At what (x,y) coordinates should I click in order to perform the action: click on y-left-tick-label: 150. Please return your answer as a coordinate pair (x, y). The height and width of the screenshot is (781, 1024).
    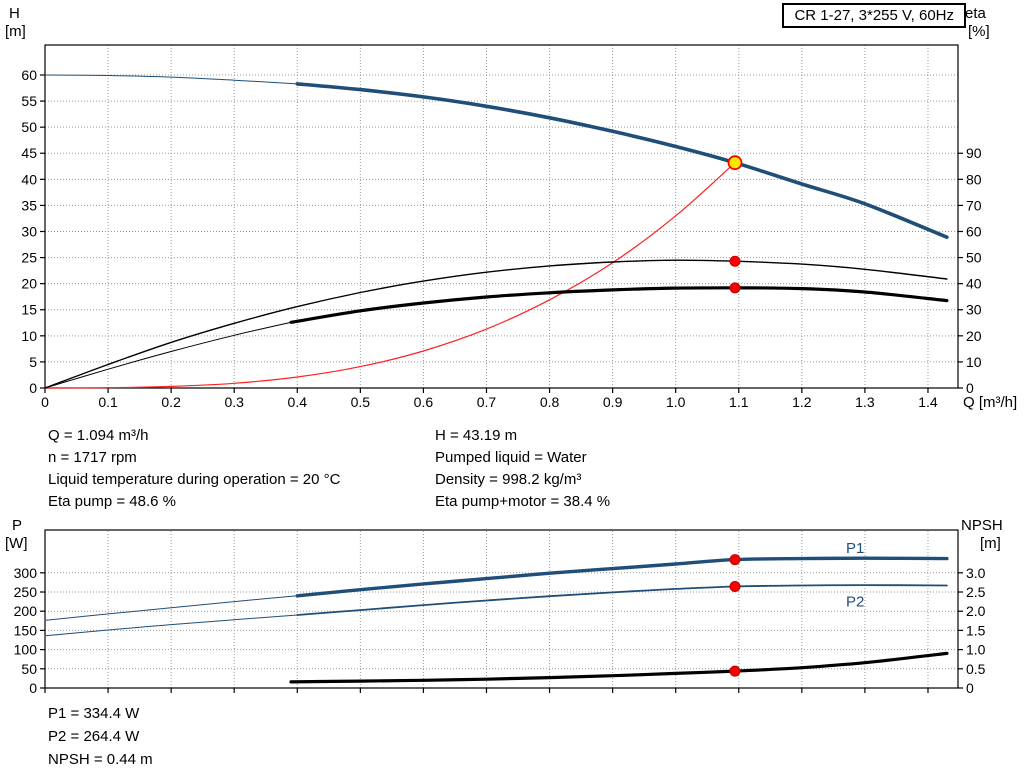
    Looking at the image, I should click on (26, 630).